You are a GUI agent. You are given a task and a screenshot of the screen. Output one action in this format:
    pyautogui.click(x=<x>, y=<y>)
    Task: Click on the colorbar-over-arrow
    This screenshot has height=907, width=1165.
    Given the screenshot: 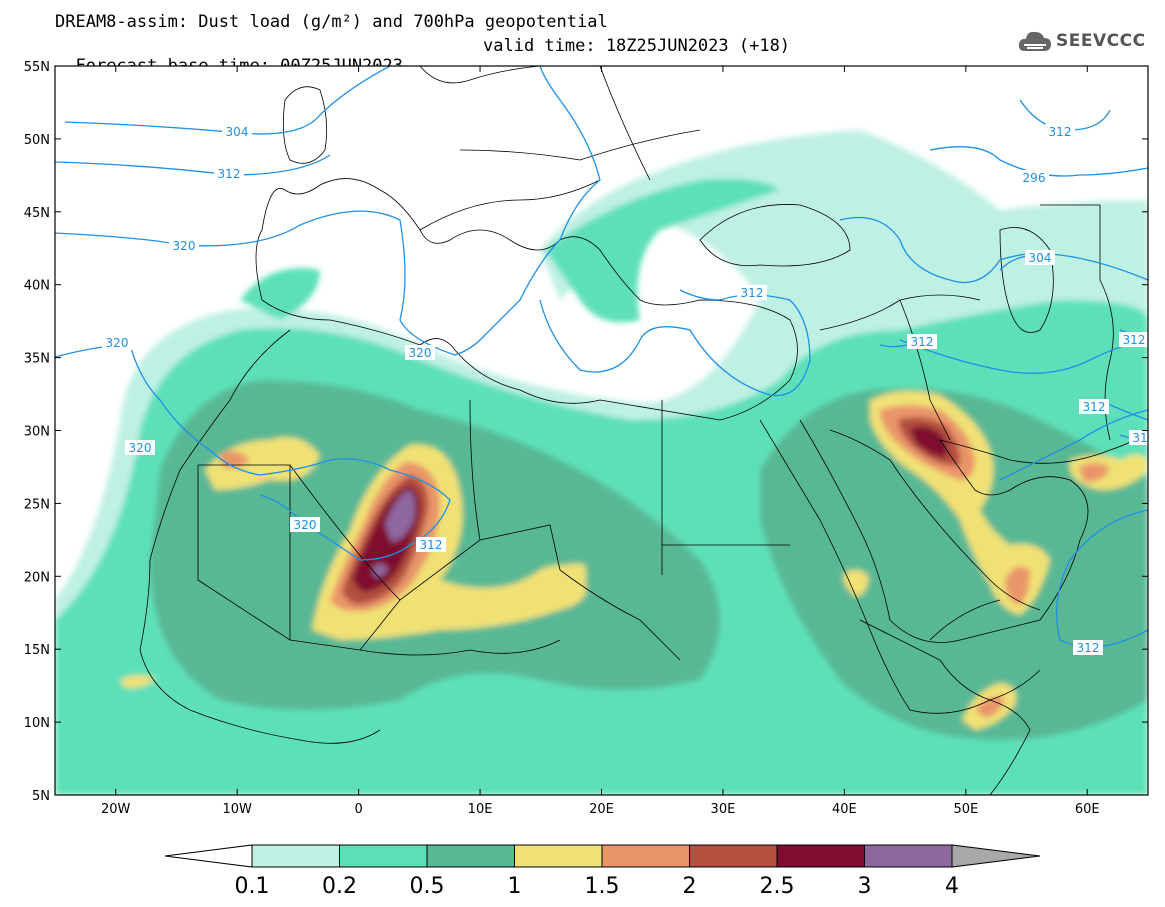 What is the action you would take?
    pyautogui.click(x=996, y=856)
    